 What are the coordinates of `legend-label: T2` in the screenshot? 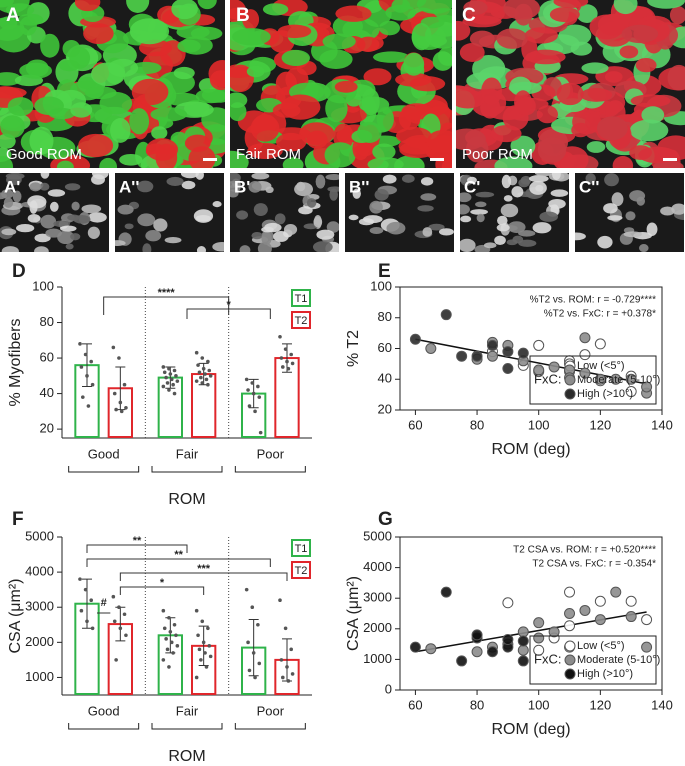 It's located at (301, 321).